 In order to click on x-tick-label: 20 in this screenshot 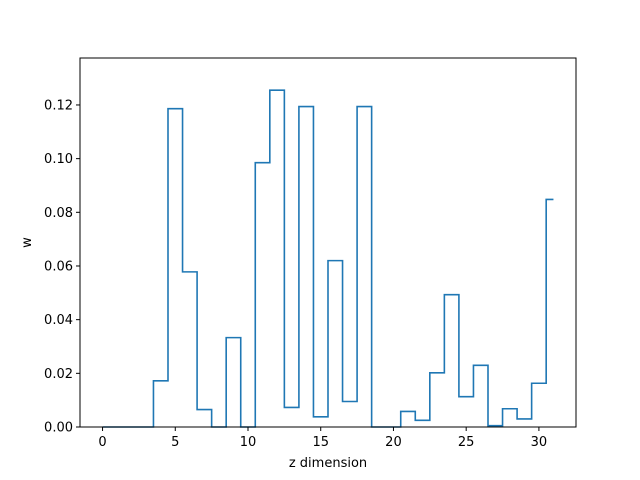, I will do `click(393, 442)`.